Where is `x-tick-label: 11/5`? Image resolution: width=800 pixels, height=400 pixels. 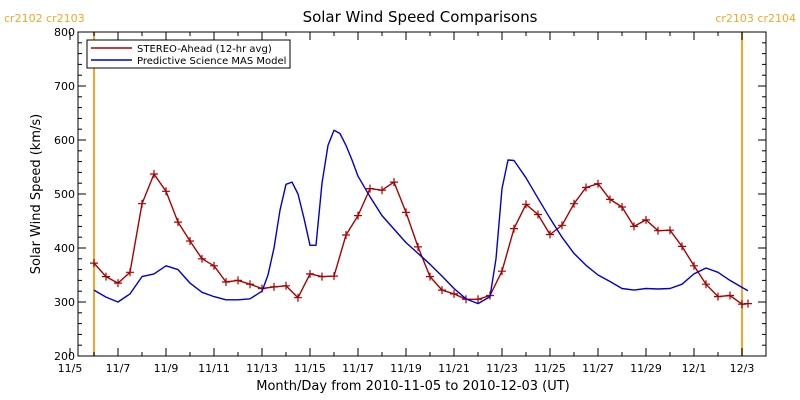 x-tick-label: 11/5 is located at coordinates (70, 368).